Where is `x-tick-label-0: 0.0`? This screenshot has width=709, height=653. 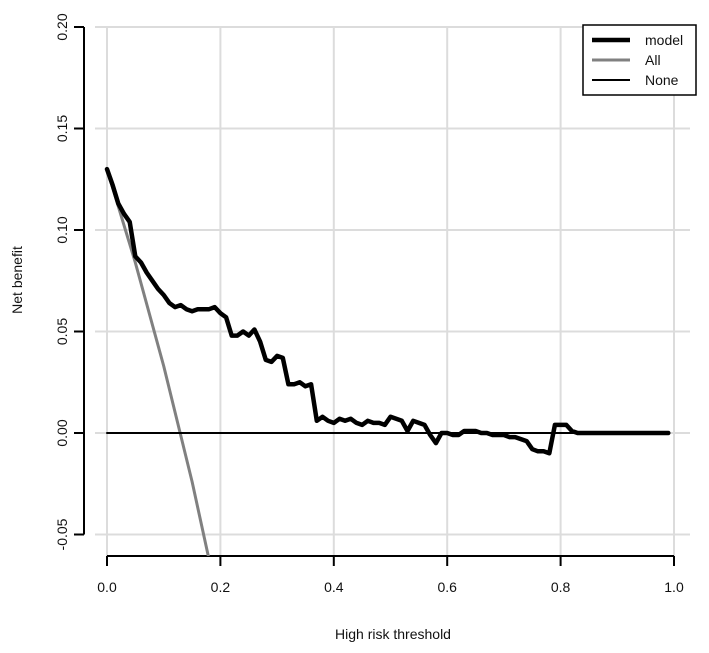 x-tick-label-0: 0.0 is located at coordinates (107, 587).